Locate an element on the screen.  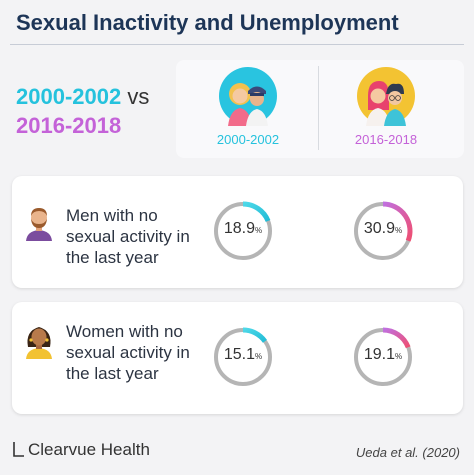
gauge-value-text: 18.9 is located at coordinates (239, 228).